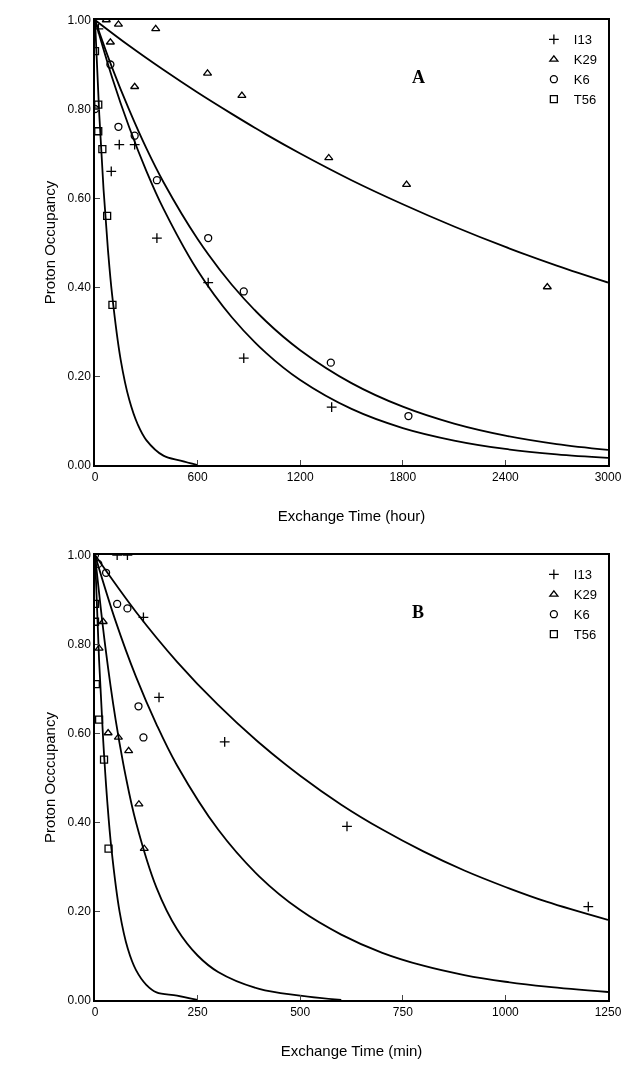 The height and width of the screenshot is (1079, 638). Describe the element at coordinates (300, 477) in the screenshot. I see `x-tick-label: 1200` at that location.